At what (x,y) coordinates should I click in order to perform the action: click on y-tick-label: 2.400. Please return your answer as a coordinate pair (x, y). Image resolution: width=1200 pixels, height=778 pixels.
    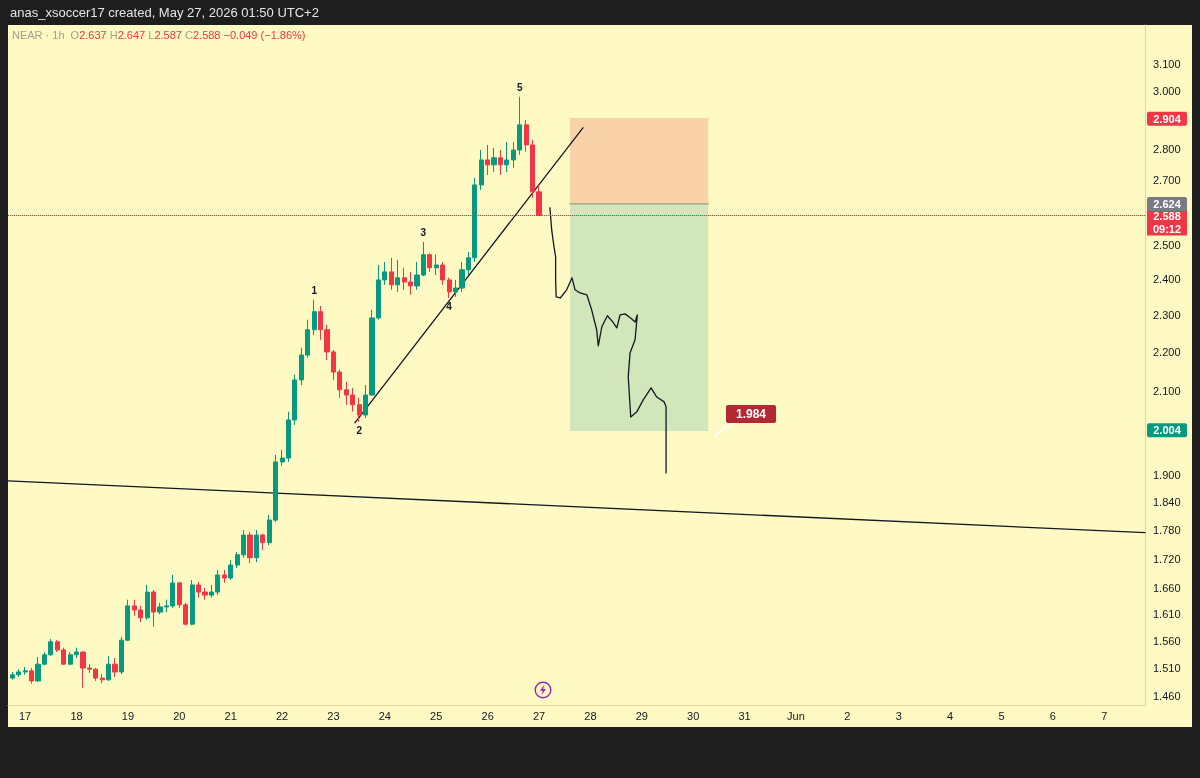
    Looking at the image, I should click on (1167, 278).